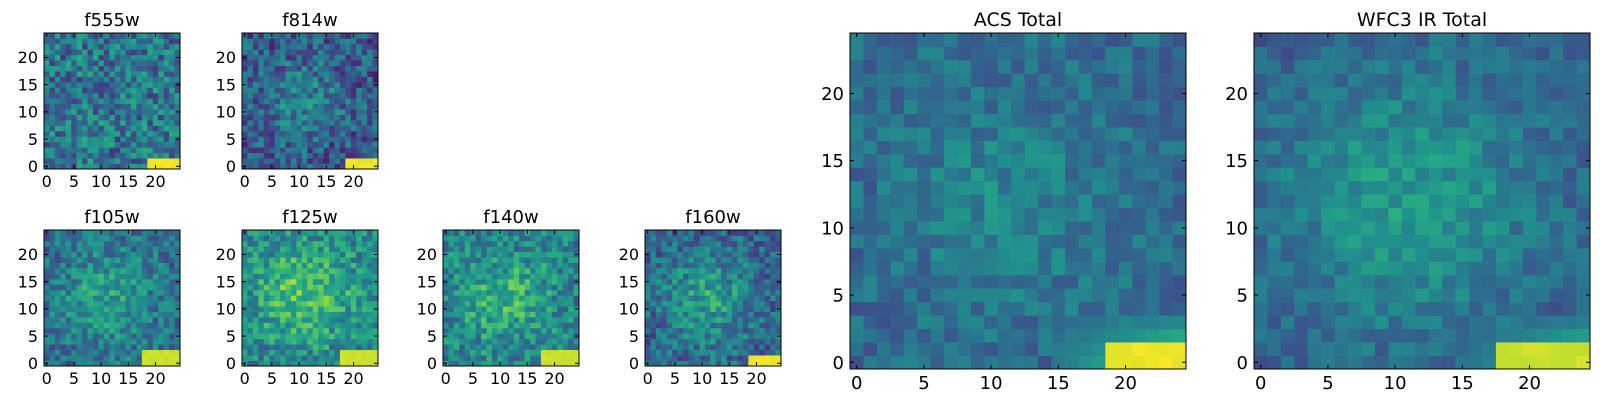  I want to click on x-tick-label: 15, so click(128, 378).